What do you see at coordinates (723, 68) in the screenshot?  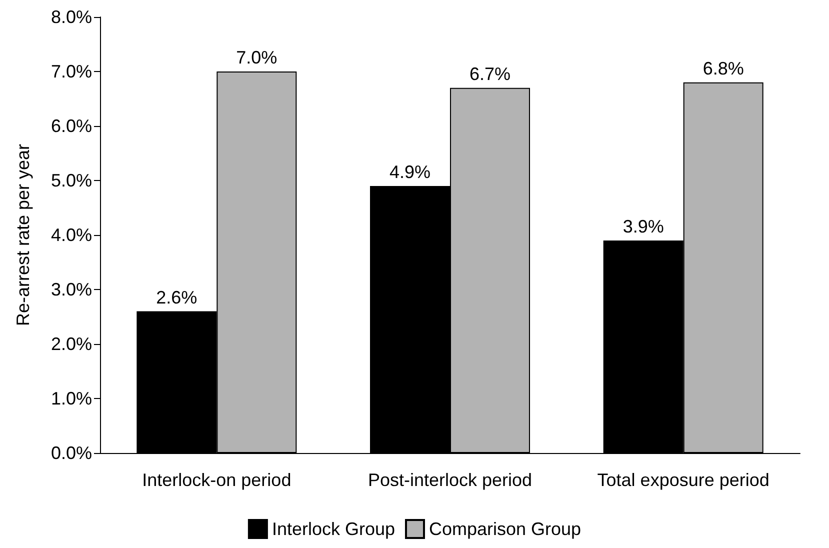 I see `data-label: 6.8%` at bounding box center [723, 68].